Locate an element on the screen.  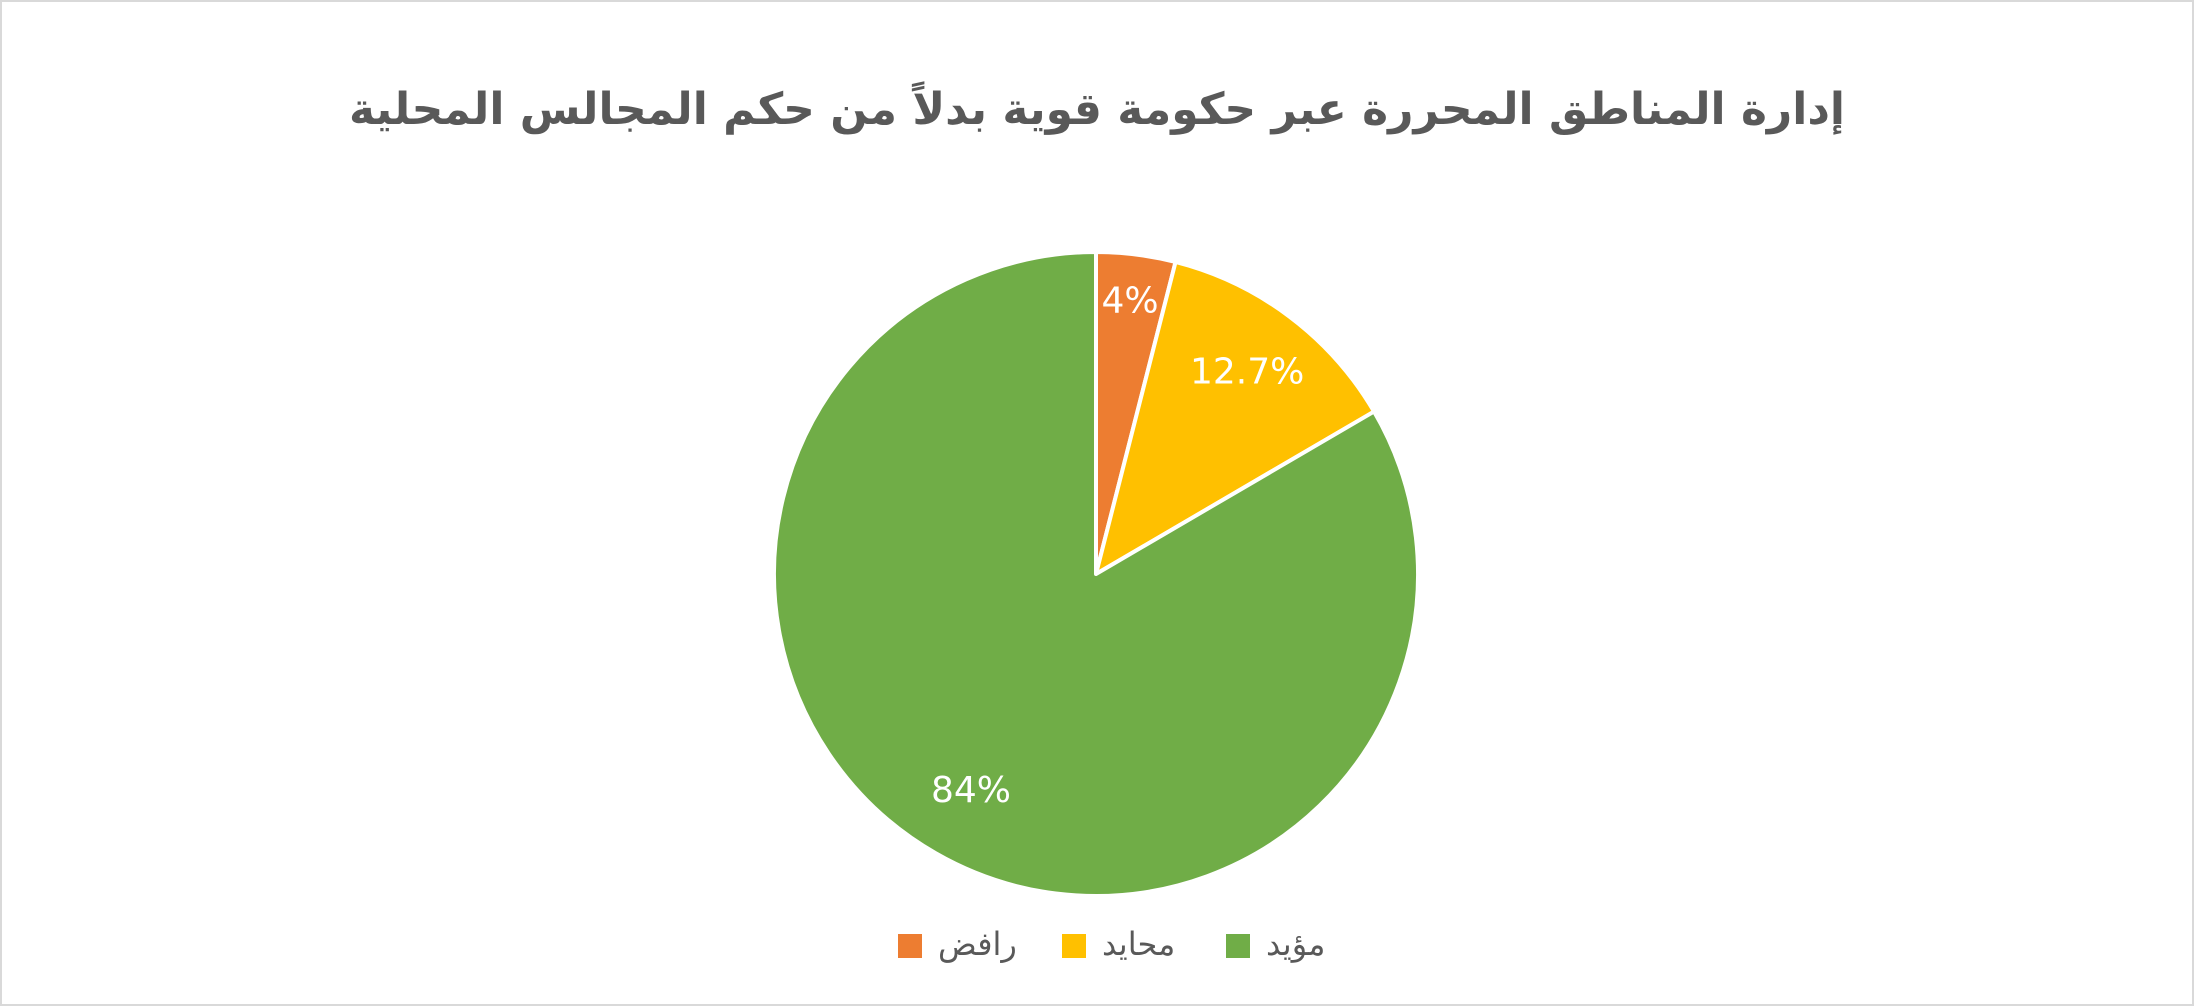
legend-label: رافض is located at coordinates (977, 944).